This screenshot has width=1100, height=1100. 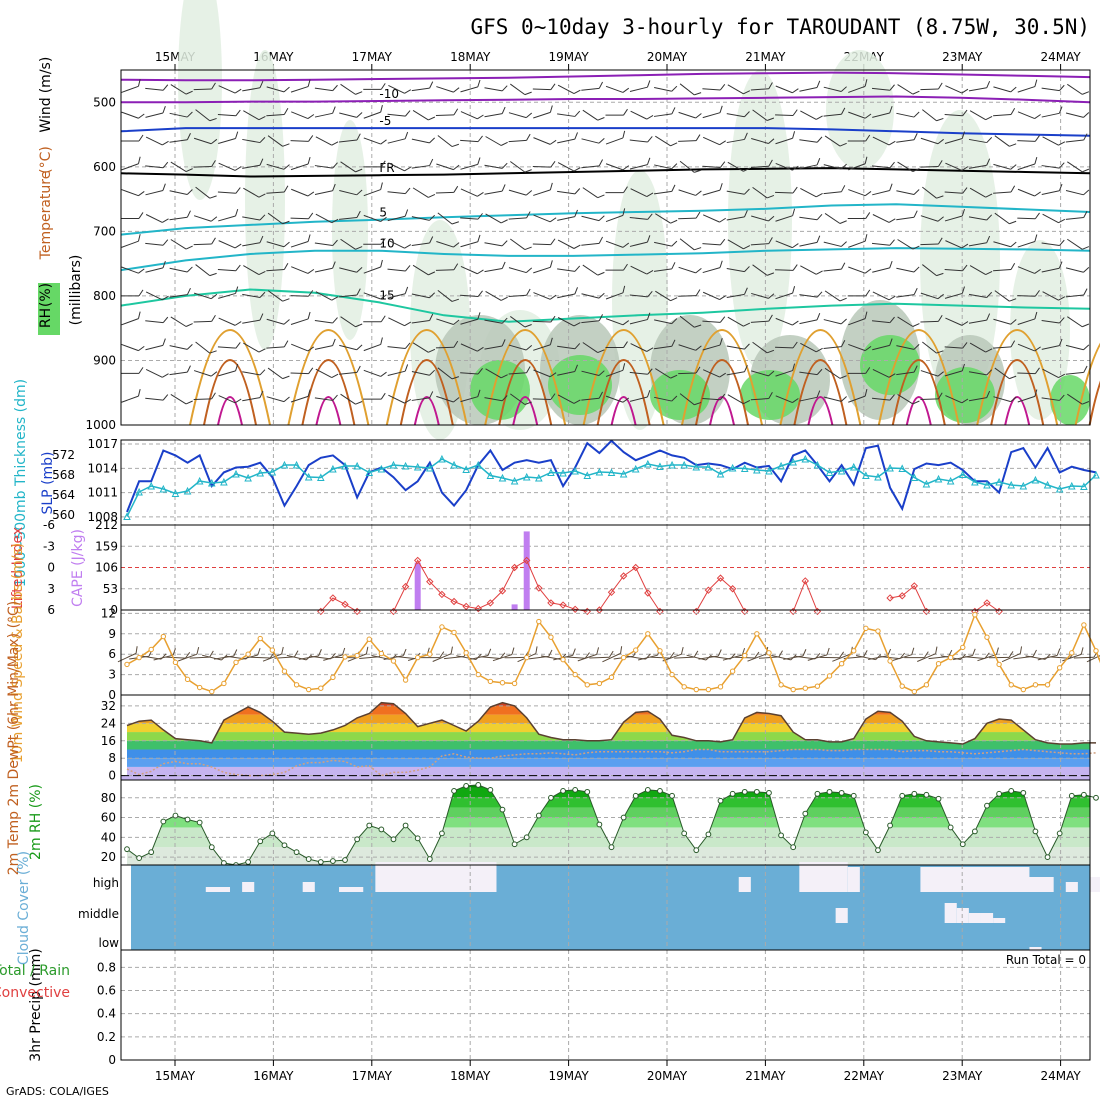 I want to click on date-tick-label: 15MAY, so click(x=175, y=1076).